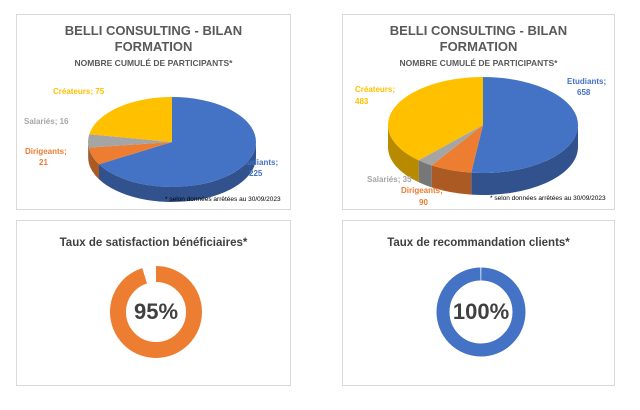  Describe the element at coordinates (362, 101) in the screenshot. I see `data-label: 483` at that location.